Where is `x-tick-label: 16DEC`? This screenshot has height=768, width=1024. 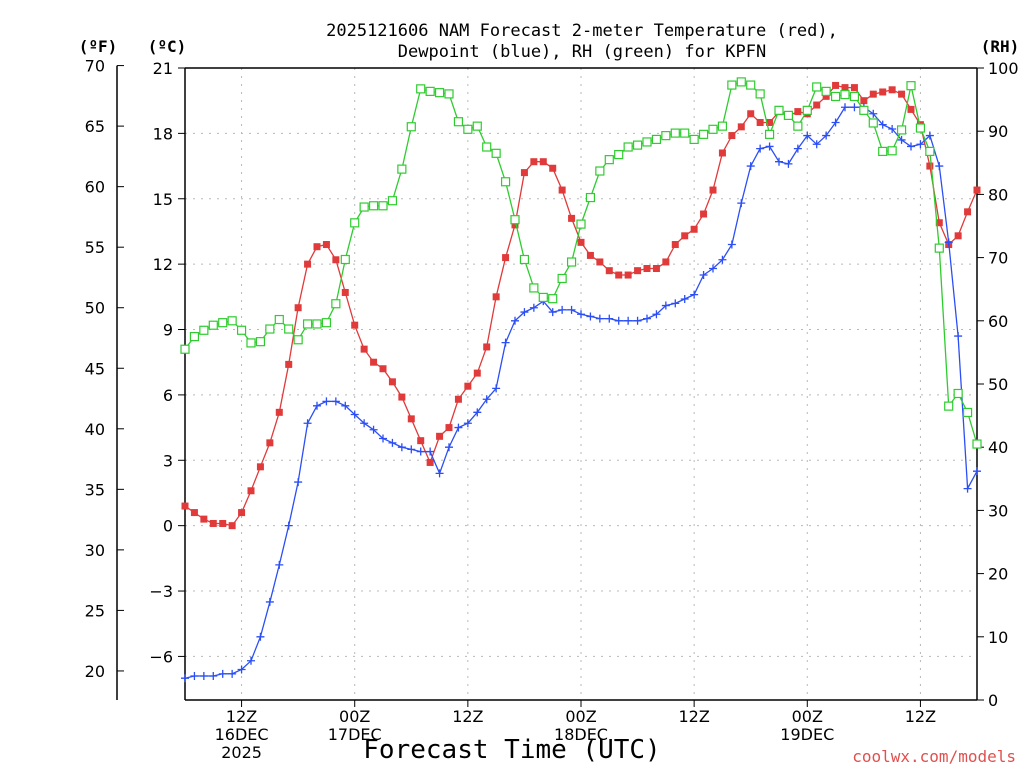 x-tick-label: 16DEC is located at coordinates (242, 734).